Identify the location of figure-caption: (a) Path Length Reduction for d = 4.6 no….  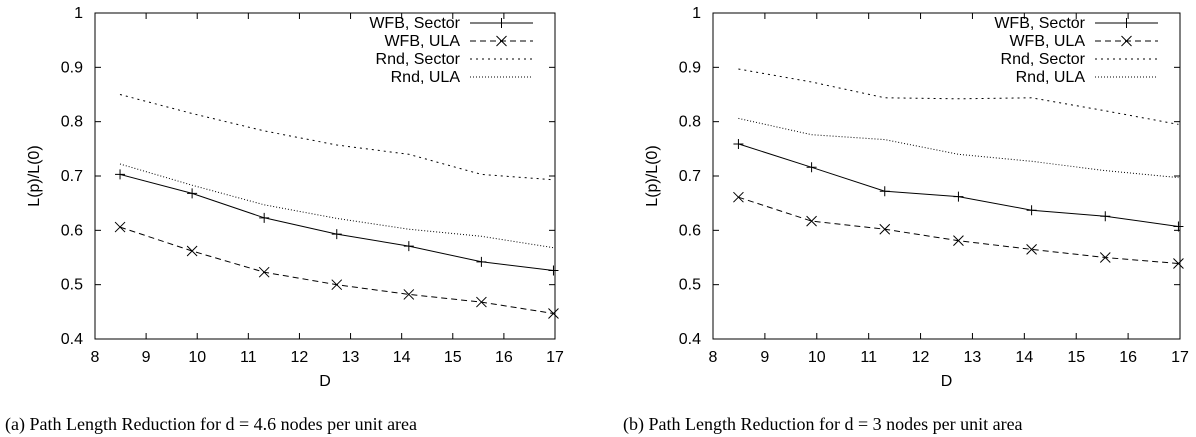
(211, 424).